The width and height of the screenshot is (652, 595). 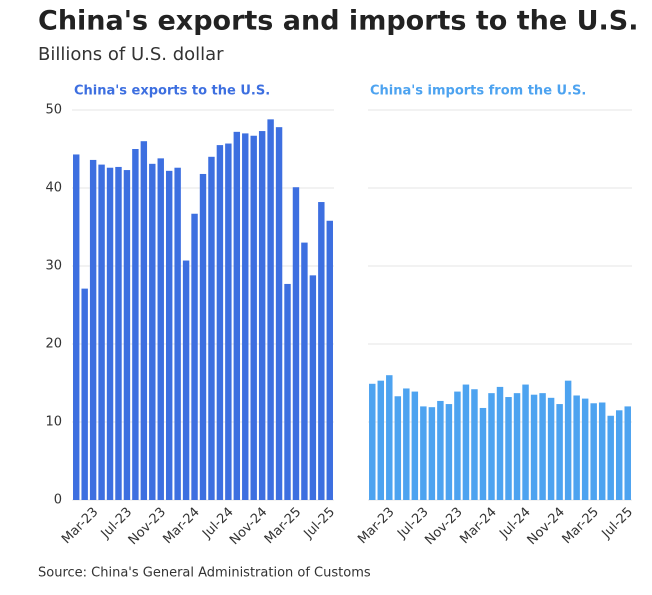 What do you see at coordinates (53, 188) in the screenshot?
I see `y-tick-label: 40` at bounding box center [53, 188].